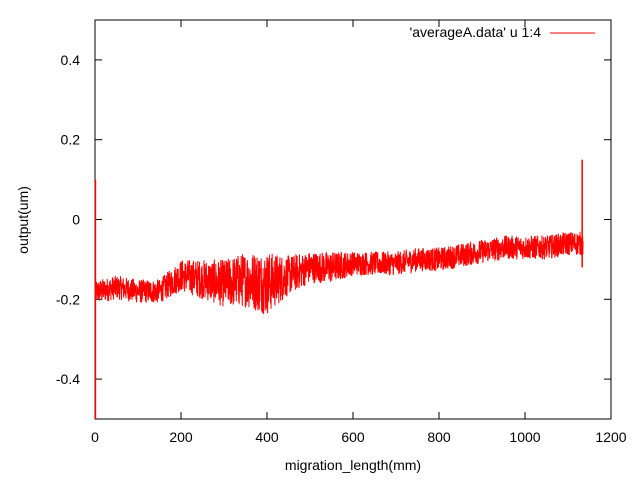 This screenshot has height=480, width=640. I want to click on series-line, so click(339, 273).